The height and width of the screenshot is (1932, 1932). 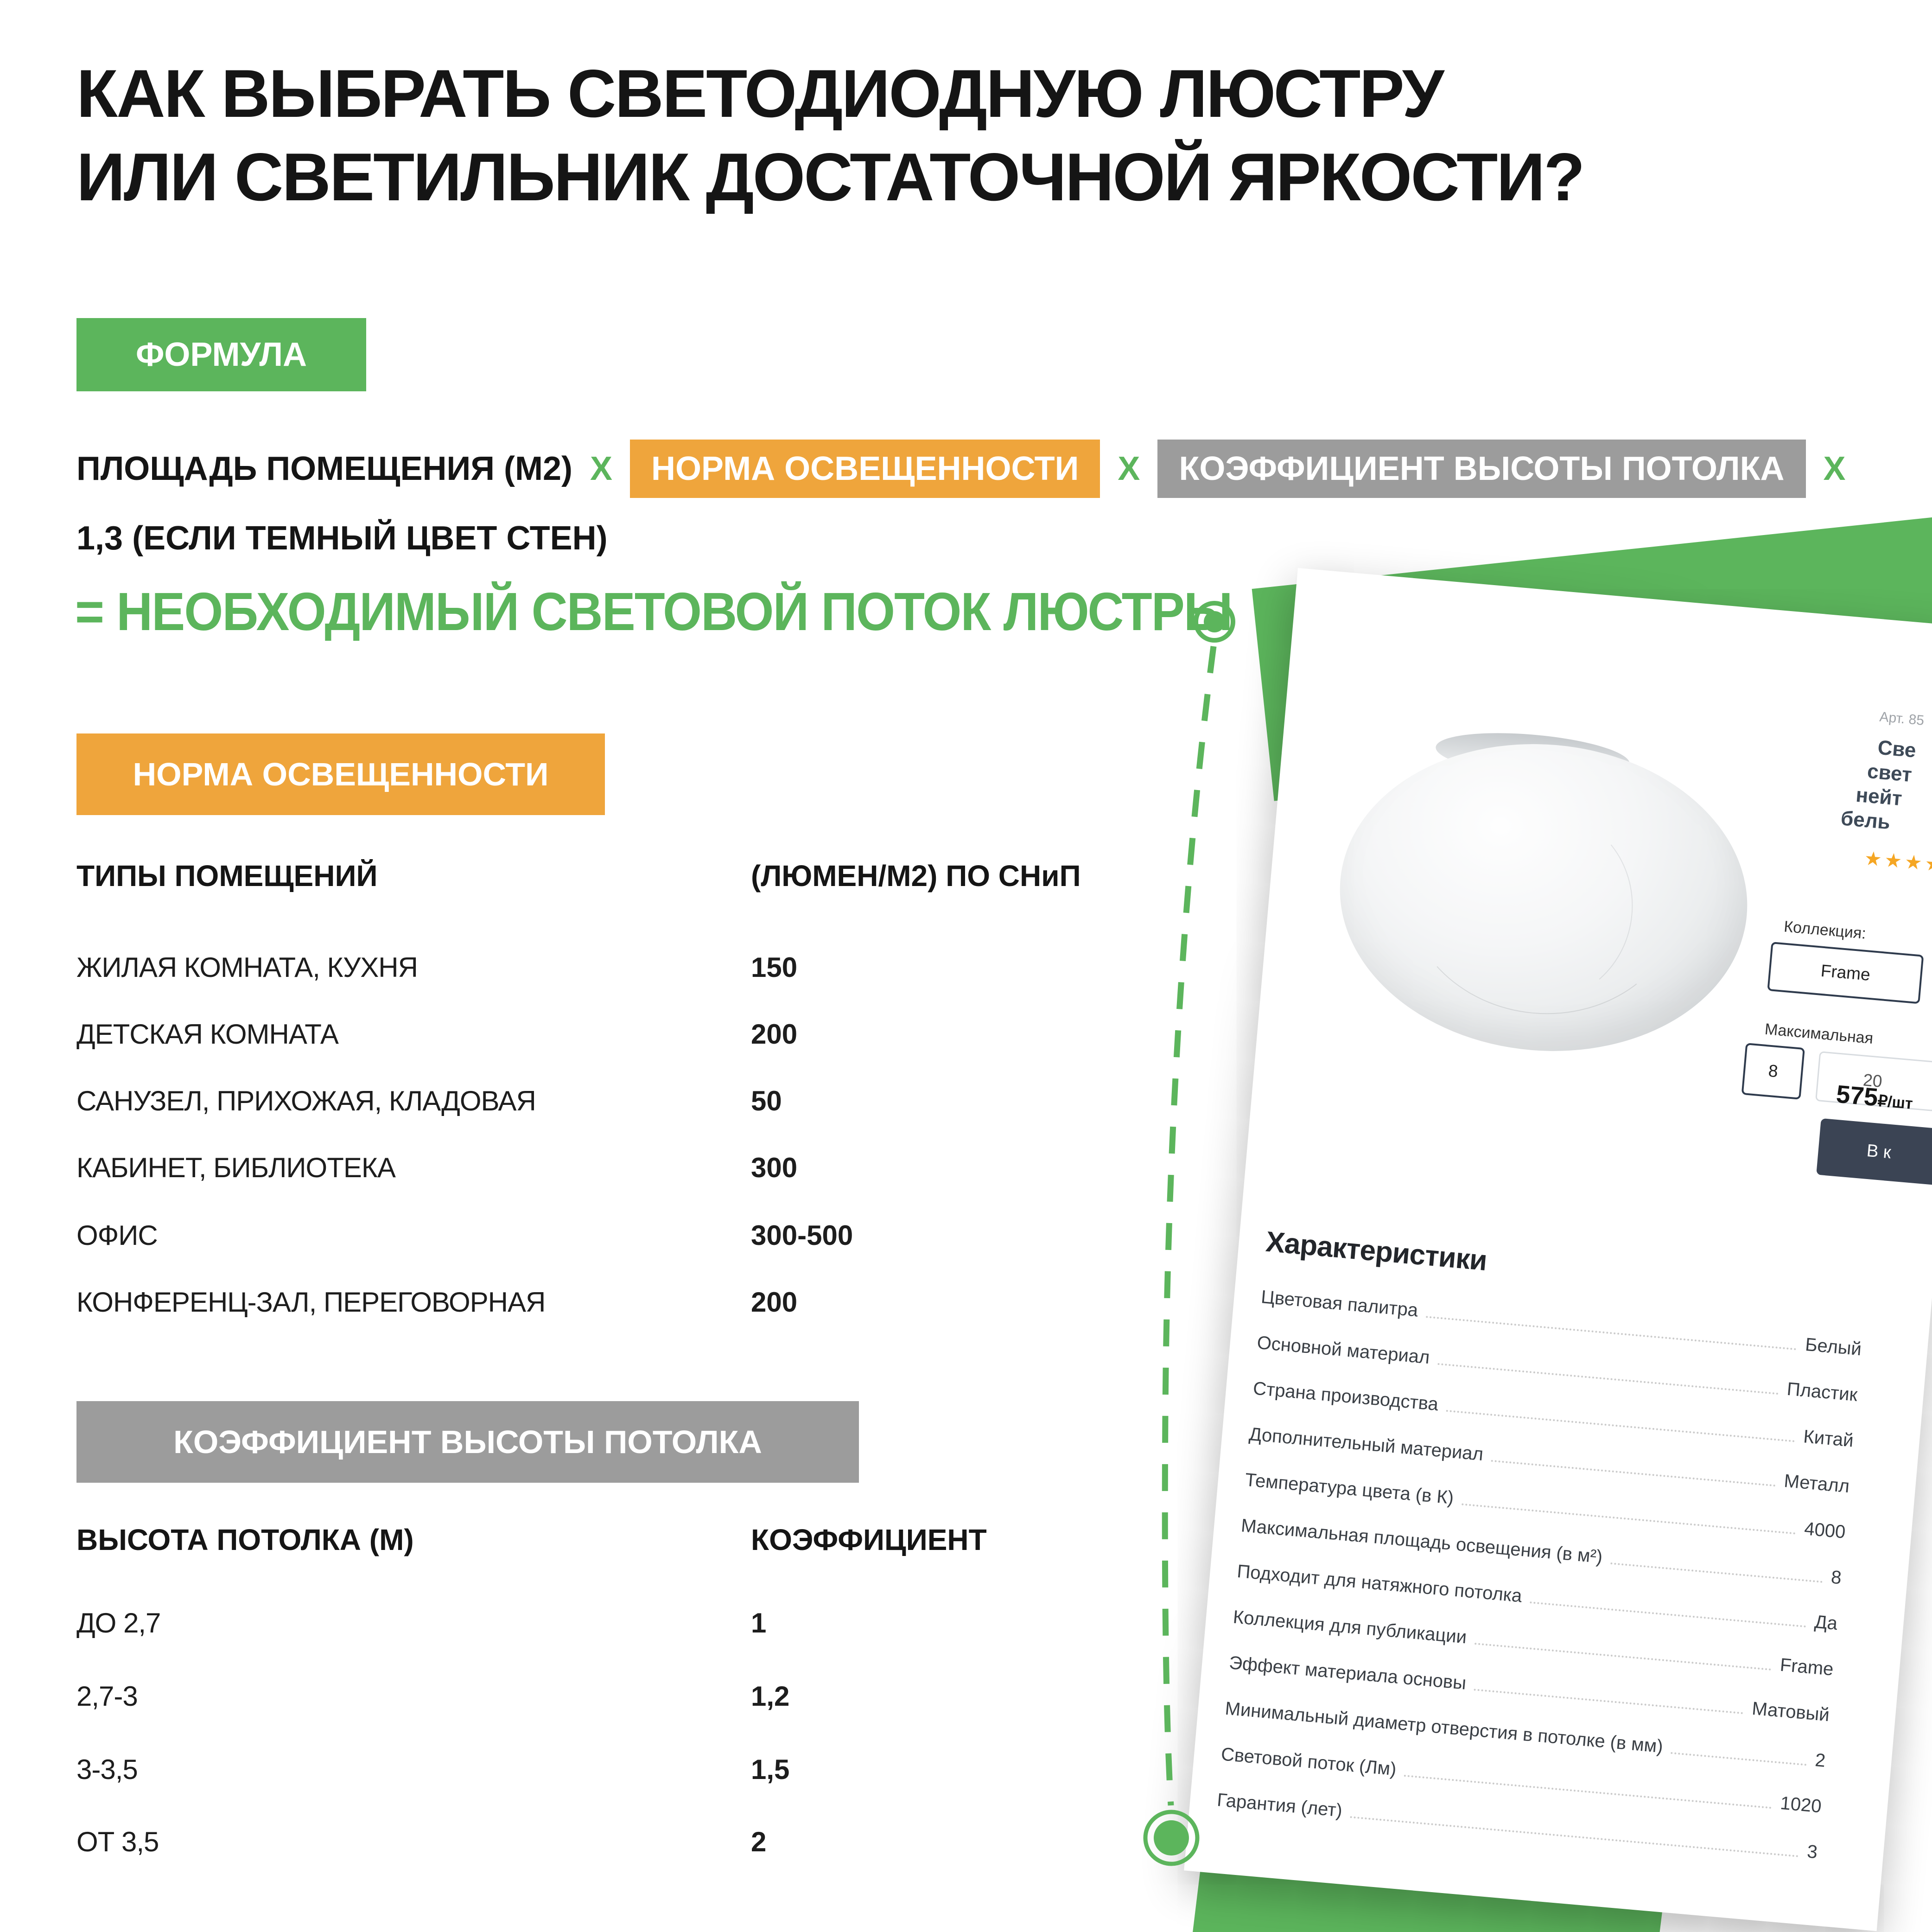 I want to click on coeff-col-height-header: ВЫСОТА ПОТОЛКА (М), so click(x=245, y=1539).